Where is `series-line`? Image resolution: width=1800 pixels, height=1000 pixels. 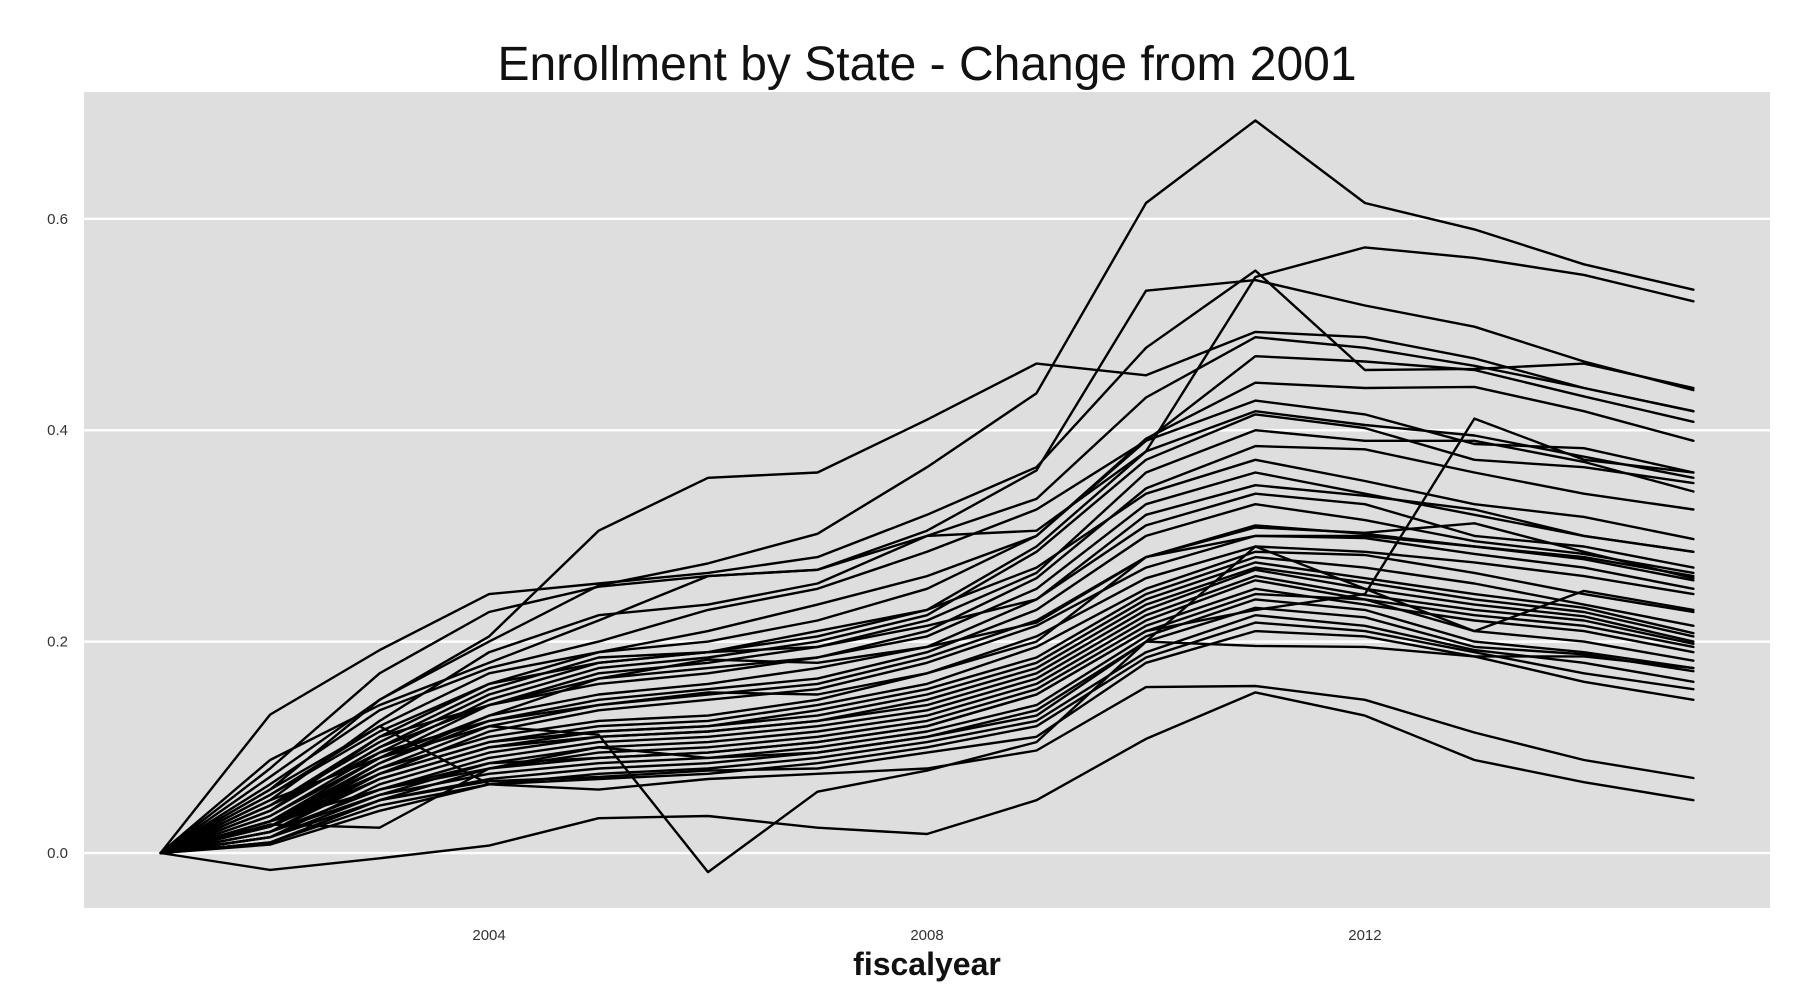 series-line is located at coordinates (927, 769).